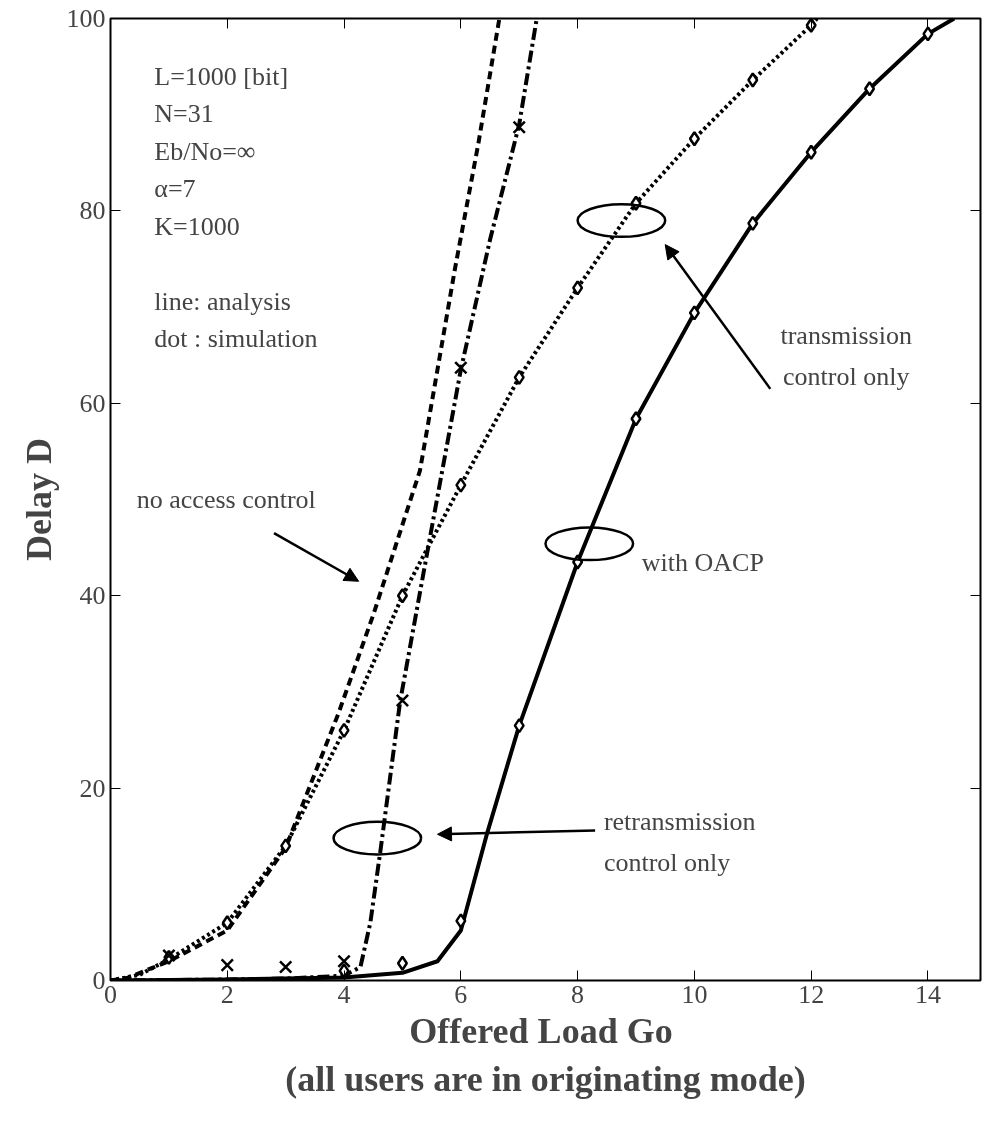 The width and height of the screenshot is (984, 1135). I want to click on y-tick-label: 20, so click(92, 788).